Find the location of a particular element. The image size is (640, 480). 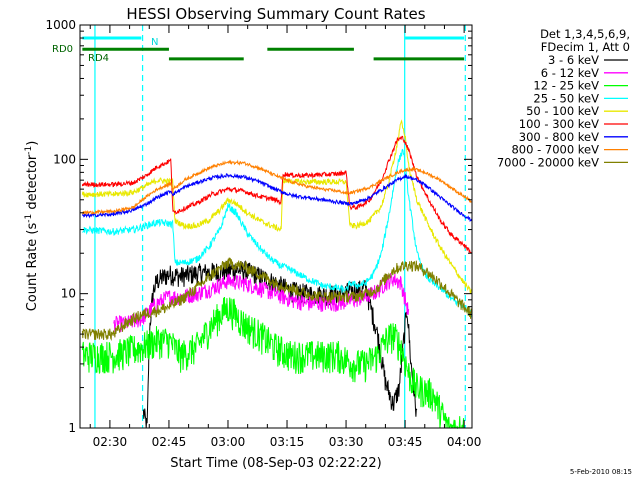

legend-label: 300 - 800 keV is located at coordinates (559, 137).